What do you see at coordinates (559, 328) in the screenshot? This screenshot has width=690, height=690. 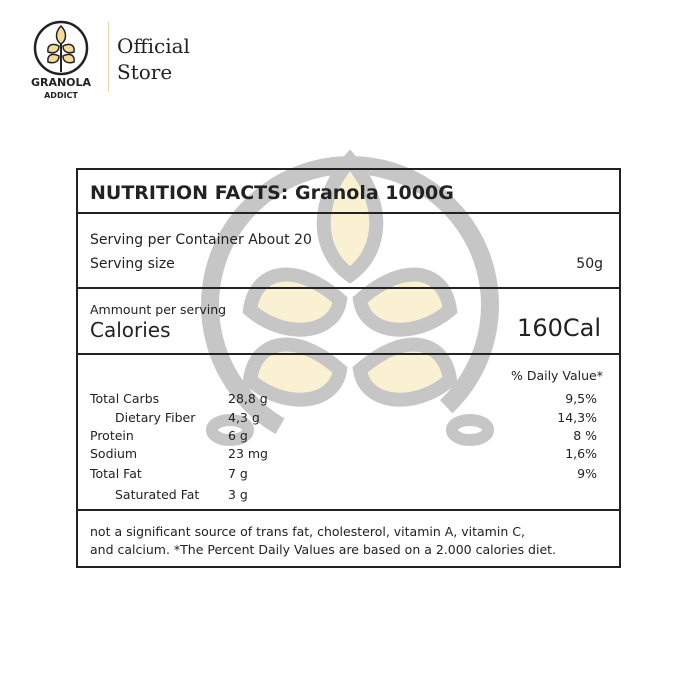 I see `calories-value: 160Cal` at bounding box center [559, 328].